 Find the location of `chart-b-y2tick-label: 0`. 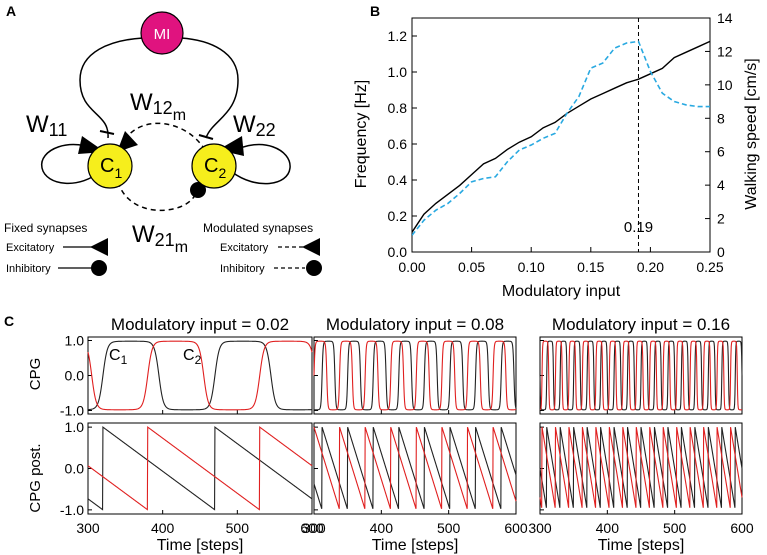

chart-b-y2tick-label: 0 is located at coordinates (721, 252).